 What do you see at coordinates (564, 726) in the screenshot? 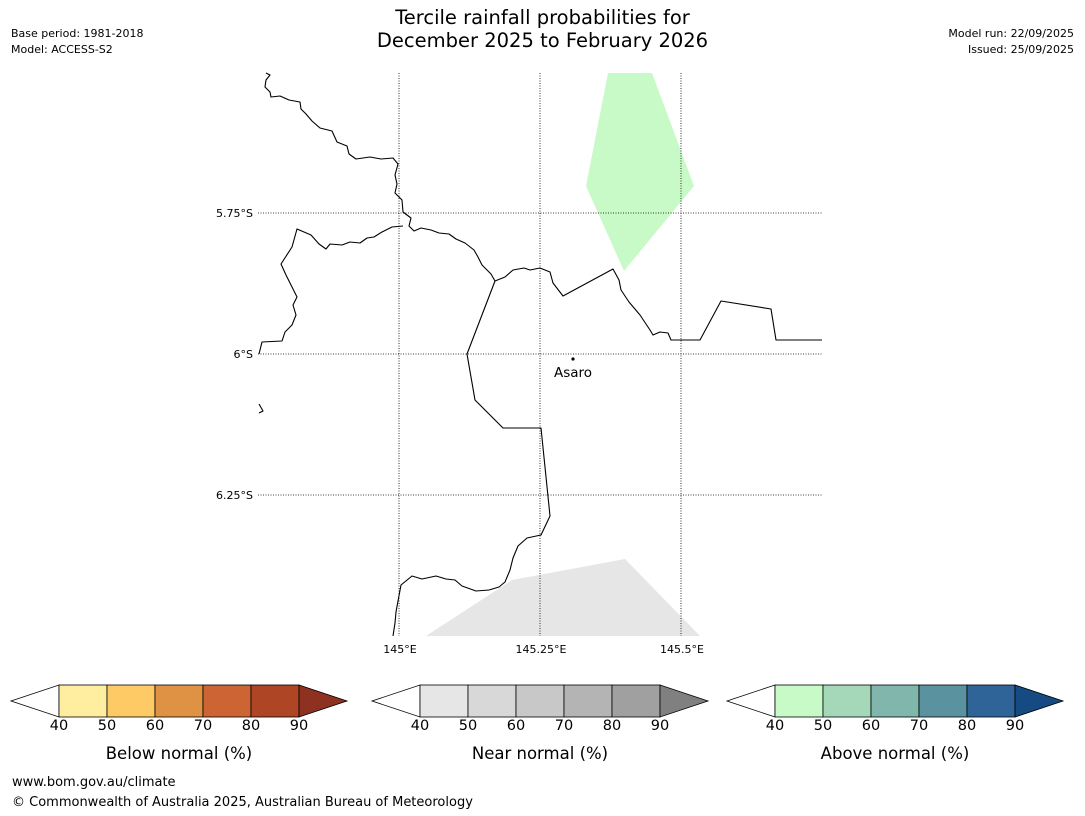
I see `colorbar-near-tick: 70` at bounding box center [564, 726].